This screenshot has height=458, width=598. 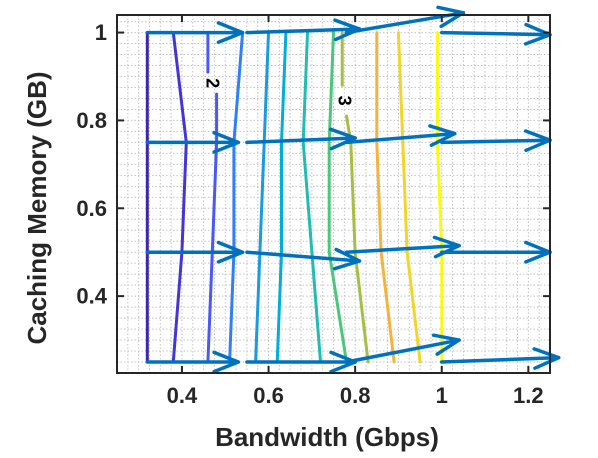 I want to click on contour-label: 2, so click(x=212, y=83).